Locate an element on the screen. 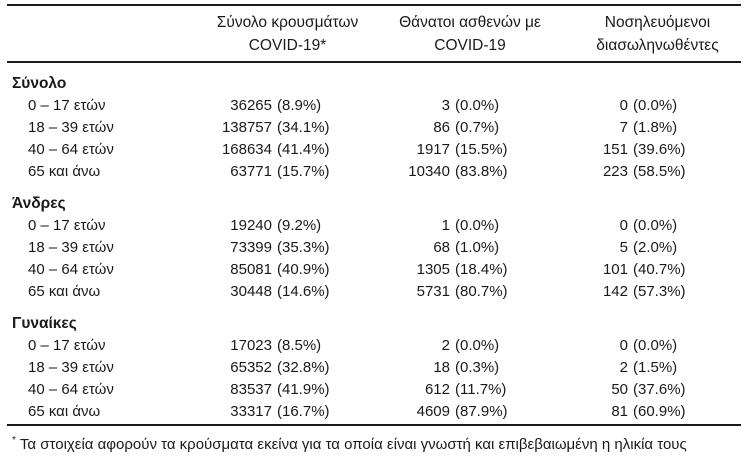 The image size is (755, 460). count-value: 30448 is located at coordinates (251, 291).